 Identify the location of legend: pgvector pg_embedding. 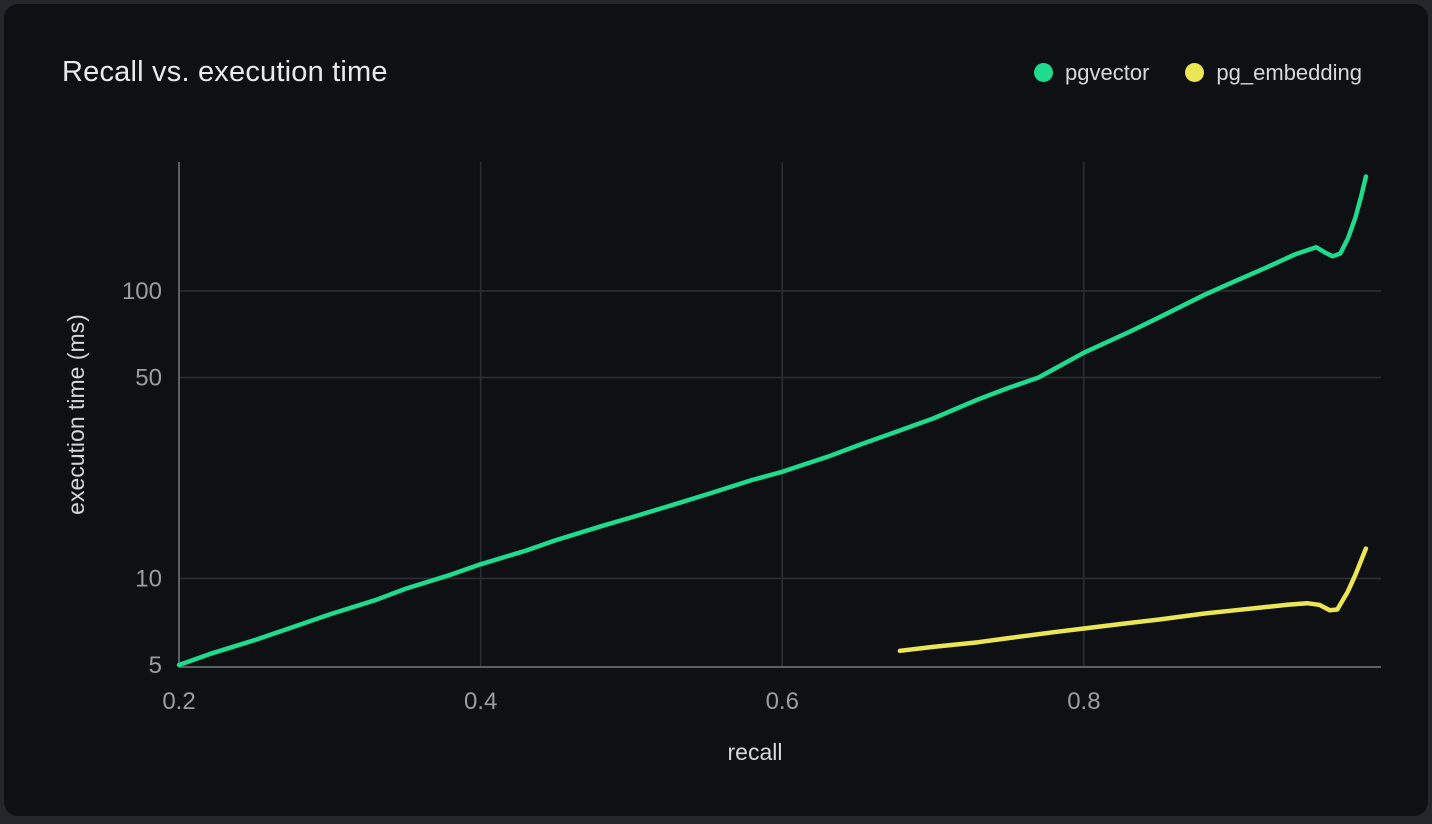
(1198, 73).